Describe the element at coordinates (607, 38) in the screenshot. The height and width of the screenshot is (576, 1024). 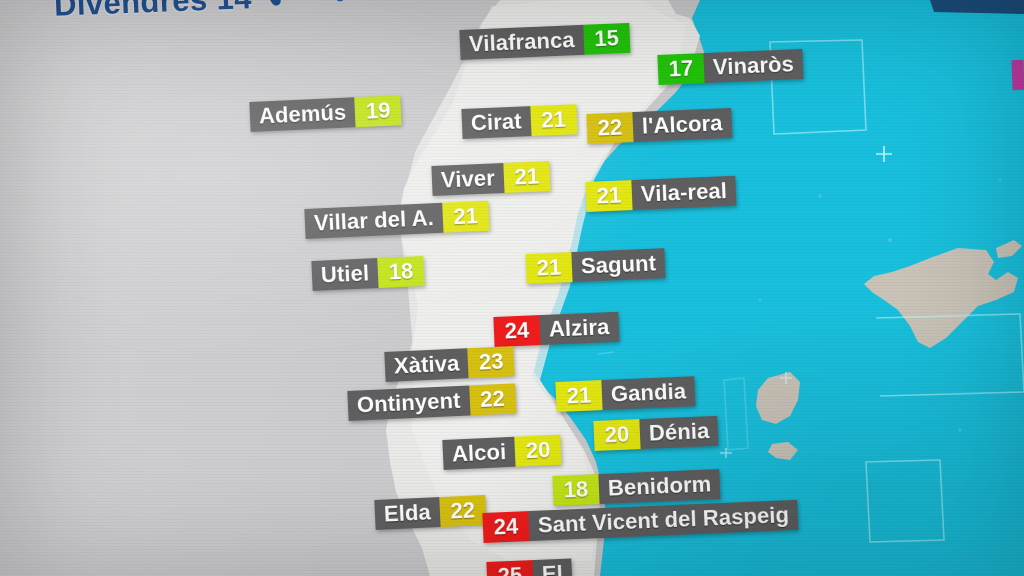
I see `temperature-badge: 15` at that location.